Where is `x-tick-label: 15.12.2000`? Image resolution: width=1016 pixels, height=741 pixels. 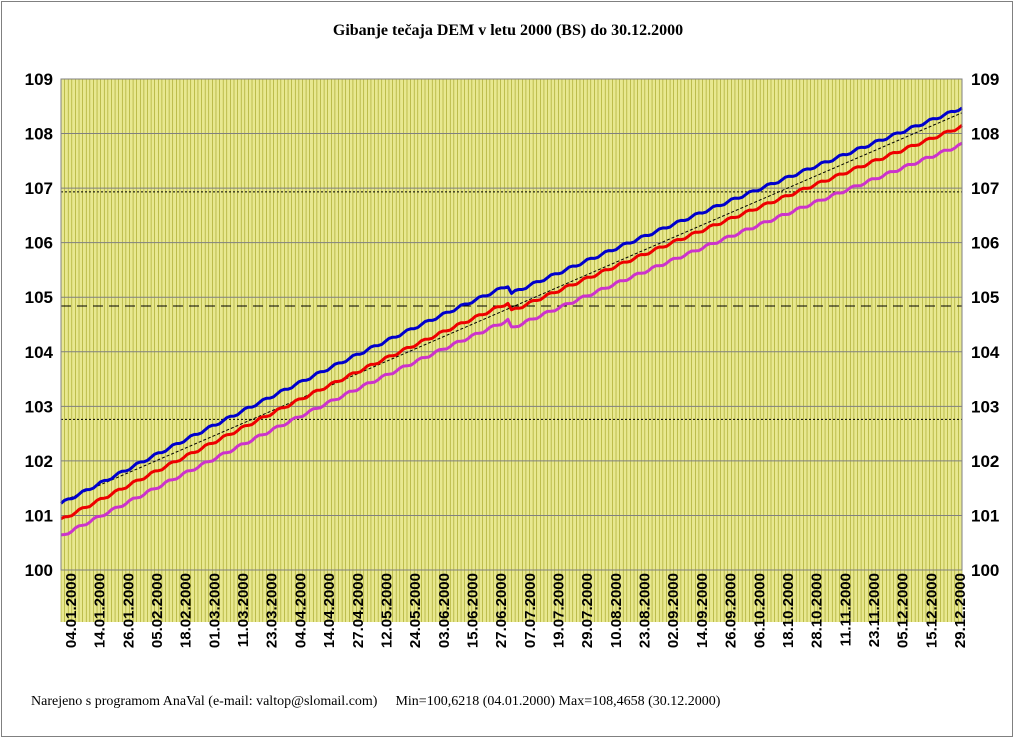
x-tick-label: 15.12.2000 is located at coordinates (931, 610).